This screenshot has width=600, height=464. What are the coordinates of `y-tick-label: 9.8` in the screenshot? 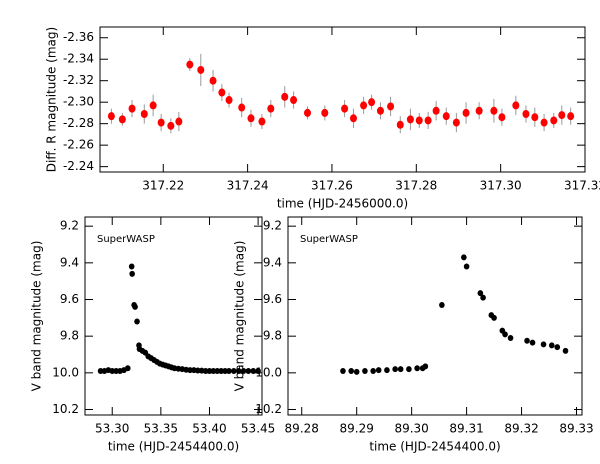 It's located at (69, 336).